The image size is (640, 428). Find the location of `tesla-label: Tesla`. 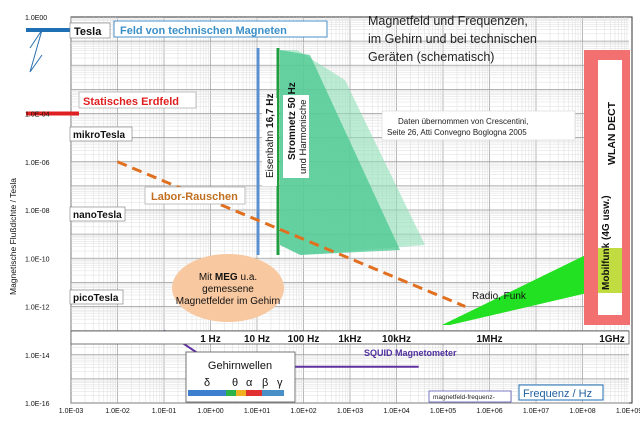

tesla-label: Tesla is located at coordinates (88, 32).